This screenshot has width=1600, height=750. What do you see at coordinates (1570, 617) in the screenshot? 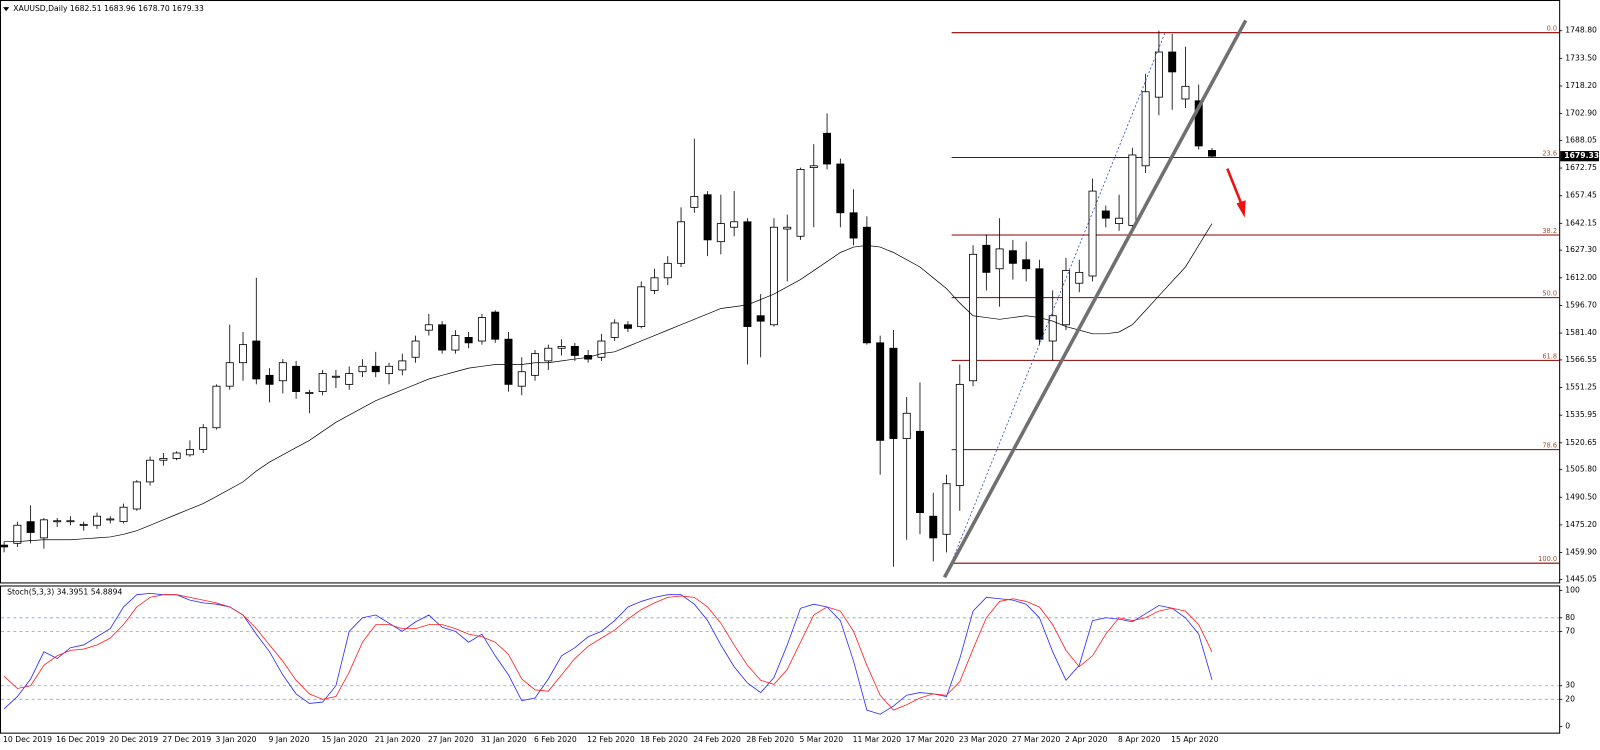
I see `stoch-y-tick-label: 80` at bounding box center [1570, 617].